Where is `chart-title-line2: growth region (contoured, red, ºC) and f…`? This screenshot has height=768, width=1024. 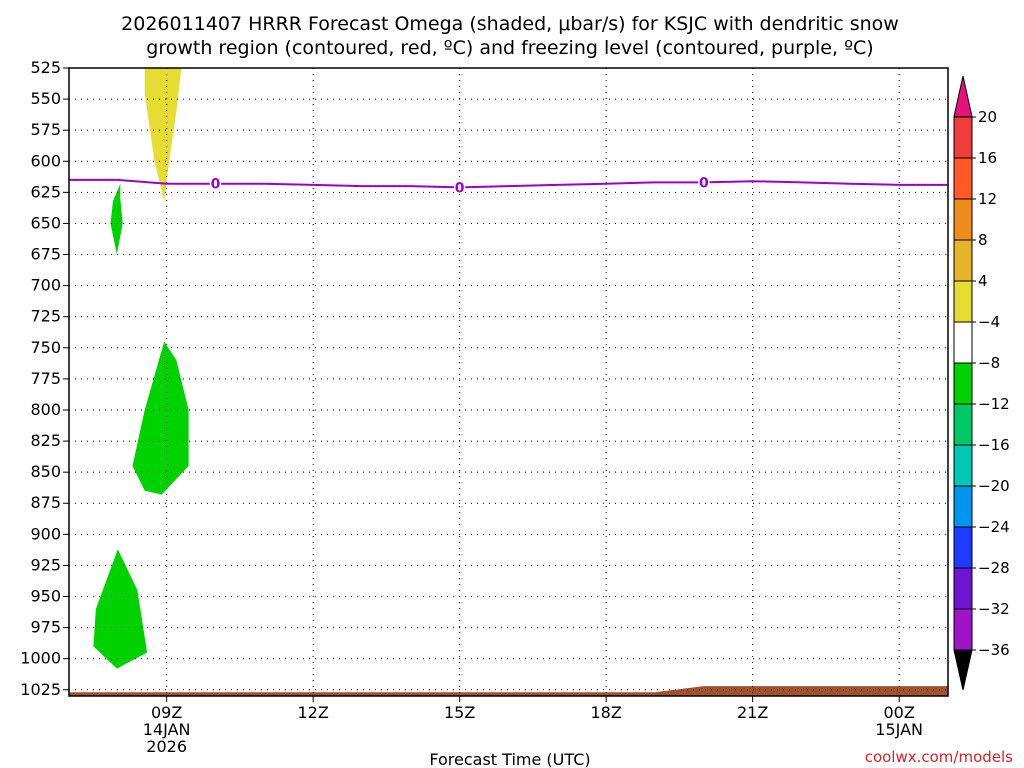 chart-title-line2: growth region (contoured, red, ºC) and f… is located at coordinates (509, 48).